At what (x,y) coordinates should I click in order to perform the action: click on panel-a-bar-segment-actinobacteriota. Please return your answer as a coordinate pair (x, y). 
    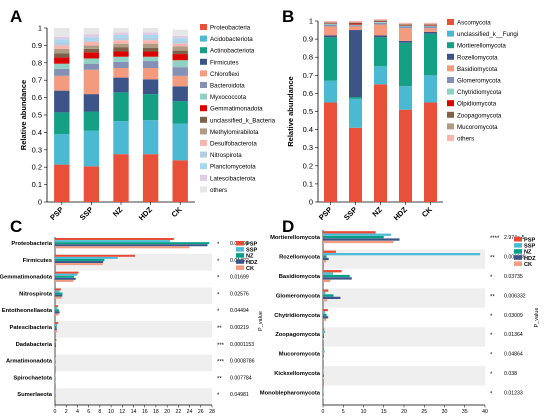
    Looking at the image, I should click on (150, 107).